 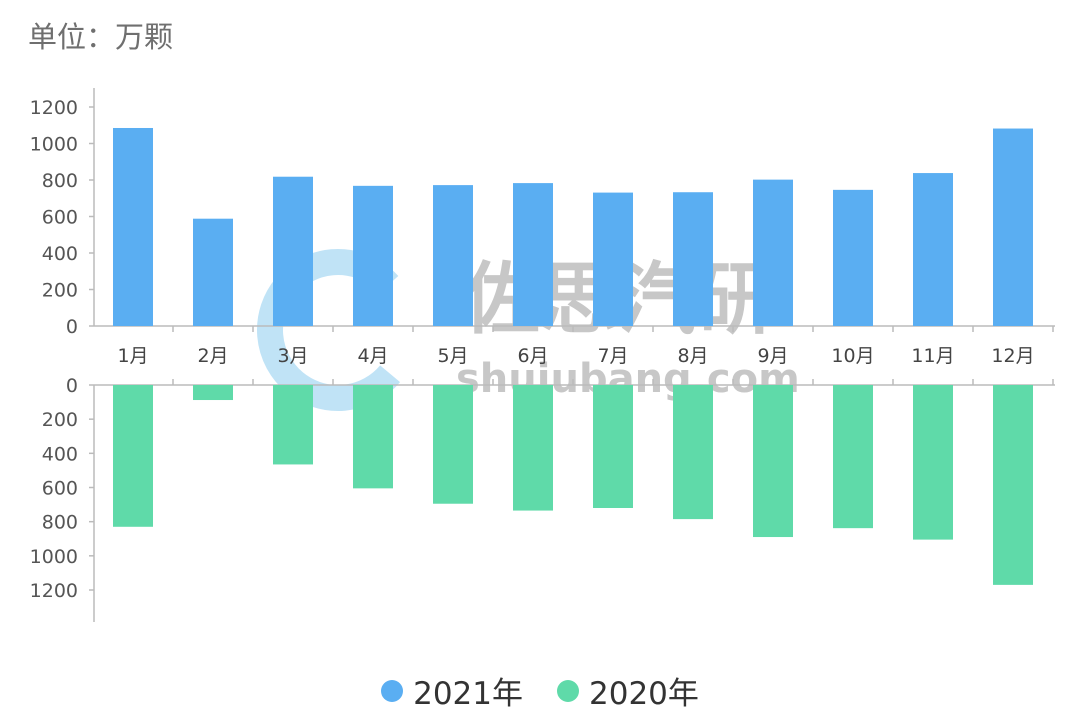 I want to click on unit-label: 单位：万颗, so click(x=101, y=37).